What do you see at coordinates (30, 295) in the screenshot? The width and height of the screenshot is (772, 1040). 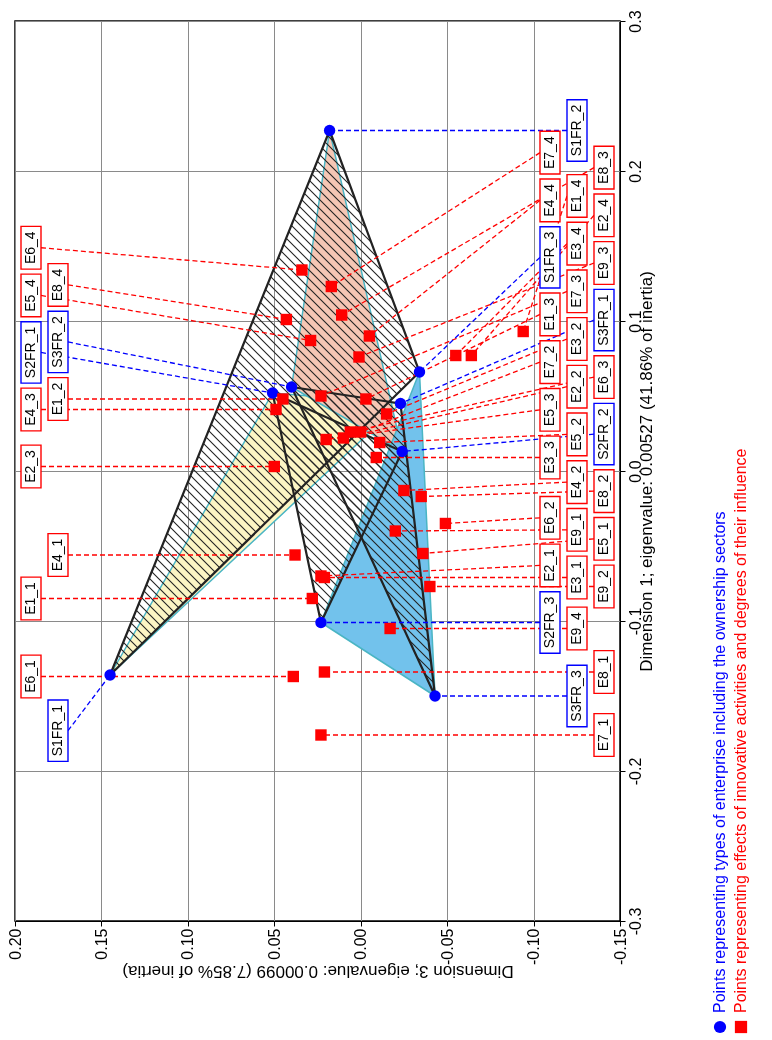 I see `annotation: E5_4` at bounding box center [30, 295].